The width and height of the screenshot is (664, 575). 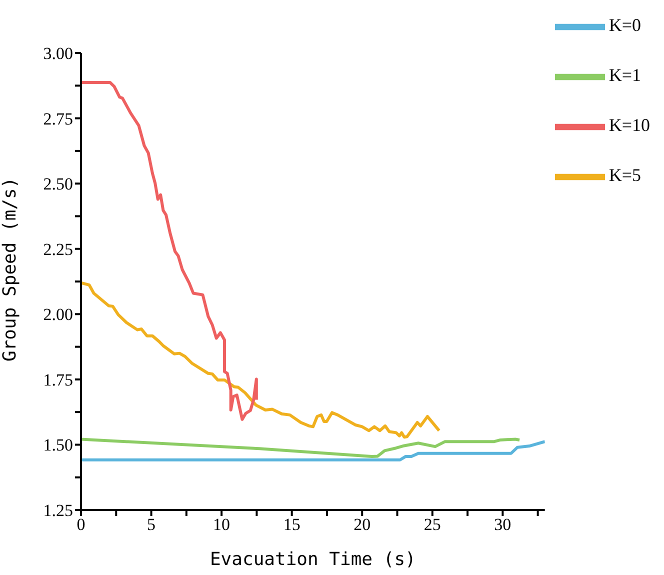 What do you see at coordinates (503, 524) in the screenshot?
I see `x-tick-label: 30` at bounding box center [503, 524].